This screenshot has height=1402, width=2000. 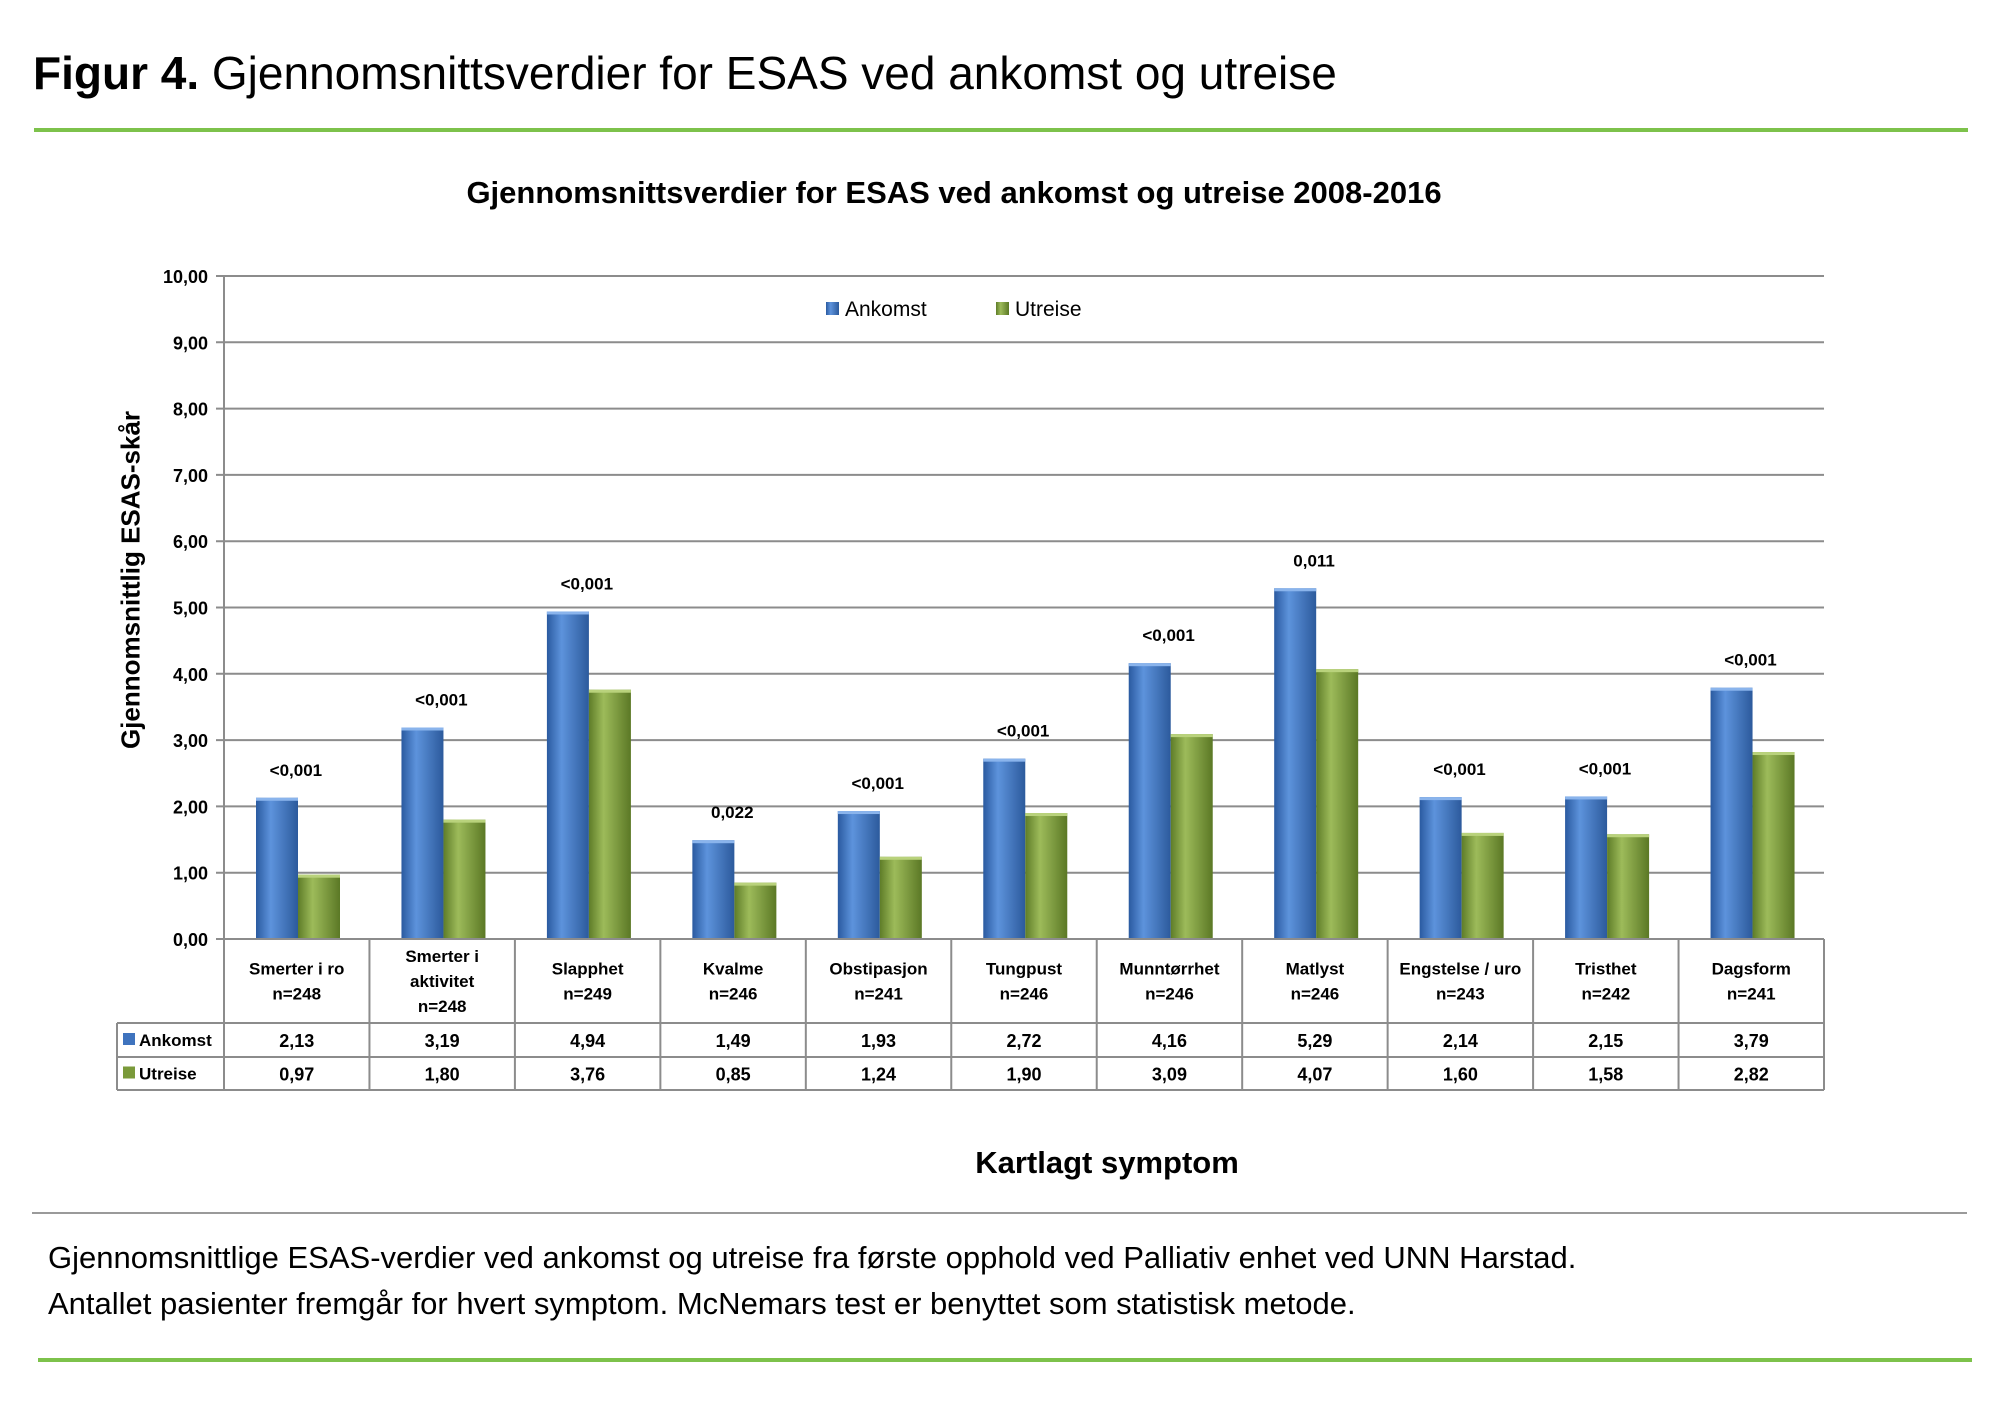 What do you see at coordinates (1460, 969) in the screenshot?
I see `category-label: Engstelse / uro` at bounding box center [1460, 969].